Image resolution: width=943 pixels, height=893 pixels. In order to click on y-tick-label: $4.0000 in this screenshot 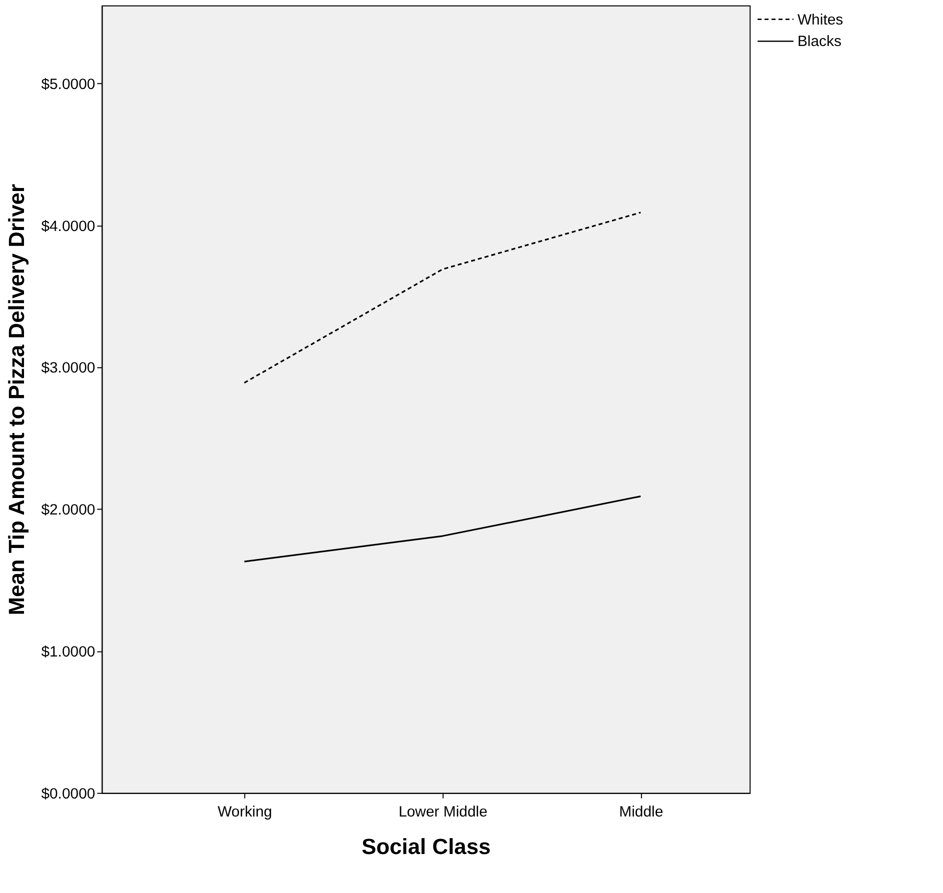, I will do `click(68, 226)`.